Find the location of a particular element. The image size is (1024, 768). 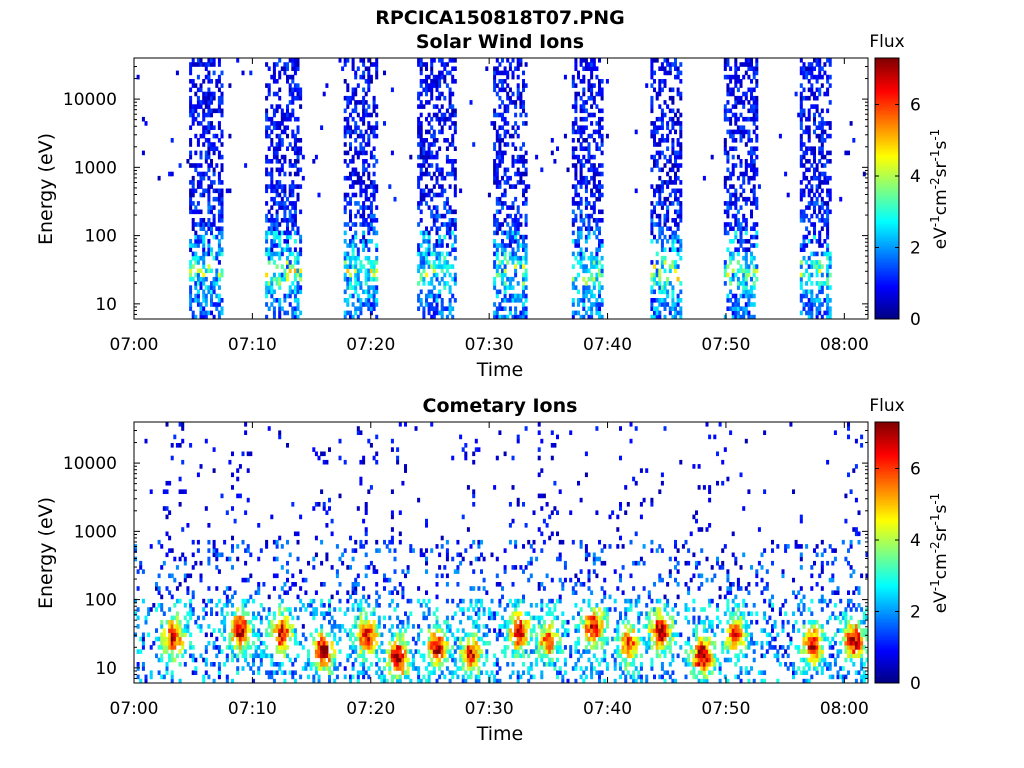

colorbar-segment is located at coordinates (887, 264).